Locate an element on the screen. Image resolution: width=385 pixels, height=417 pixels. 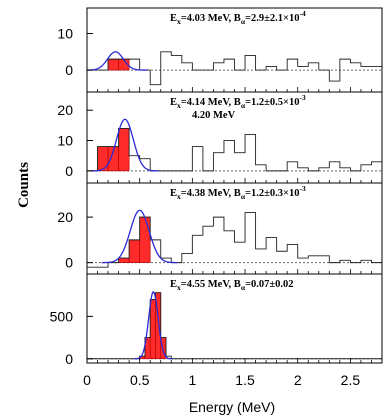
y-axis-label: Counts is located at coordinates (24, 185).